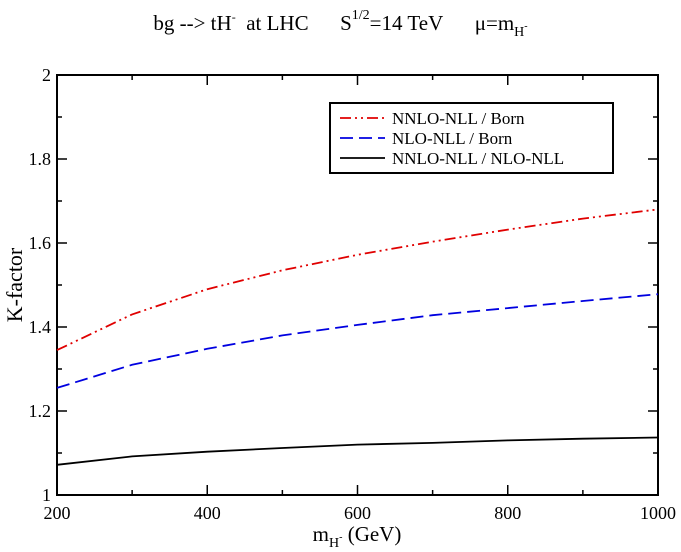  What do you see at coordinates (234, 17) in the screenshot?
I see `title-process-sup: -` at bounding box center [234, 17].